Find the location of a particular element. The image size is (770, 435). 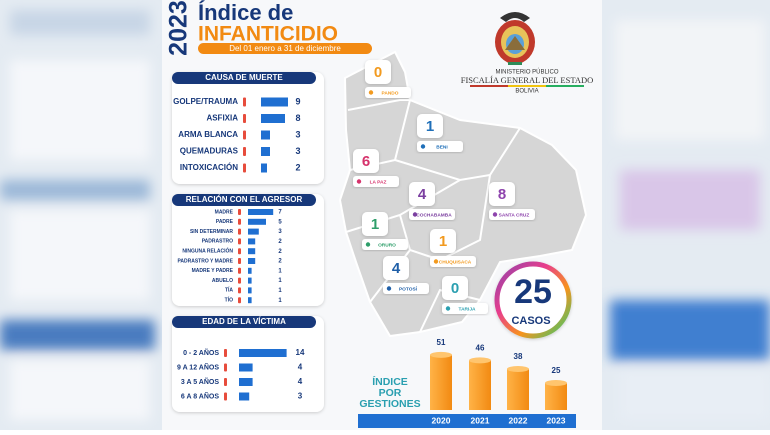

region-name: BENI is located at coordinates (442, 147).